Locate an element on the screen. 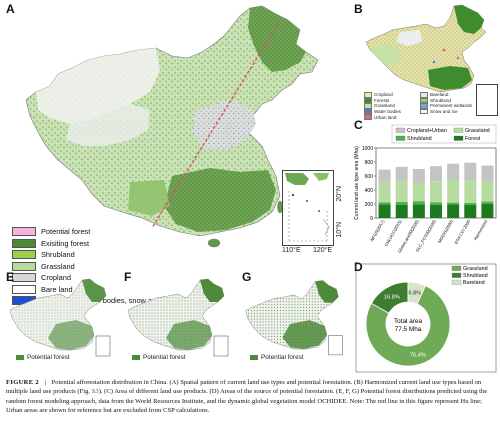  panel-a-inset is located at coordinates (308, 208).